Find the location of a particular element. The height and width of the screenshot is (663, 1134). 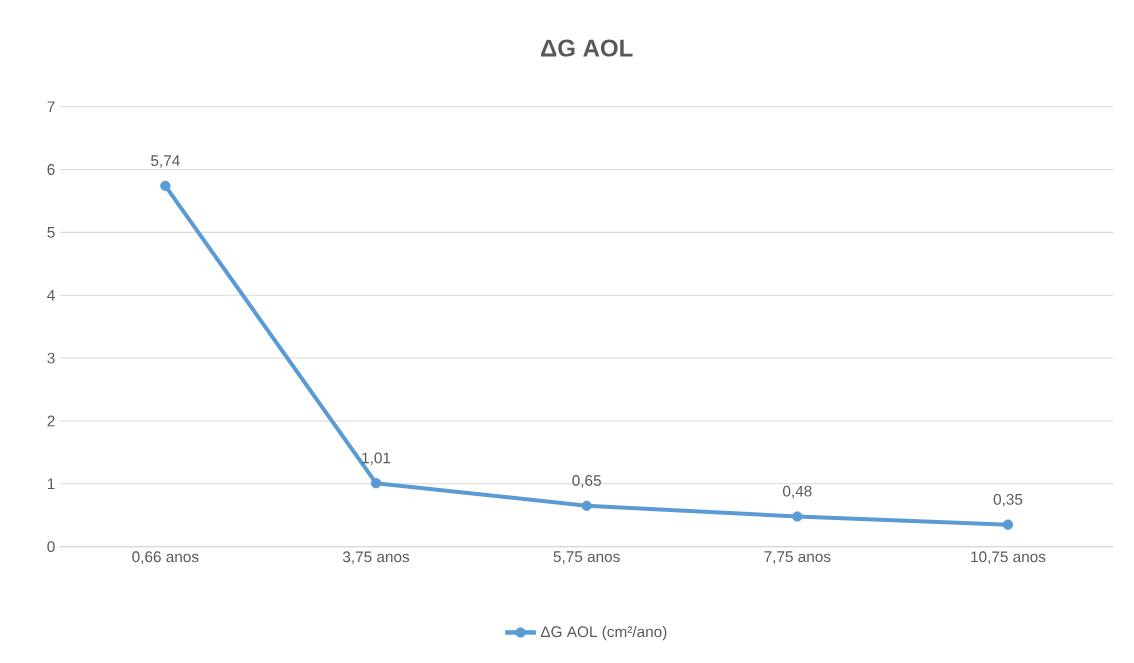

data-label: 0,48 is located at coordinates (797, 492).